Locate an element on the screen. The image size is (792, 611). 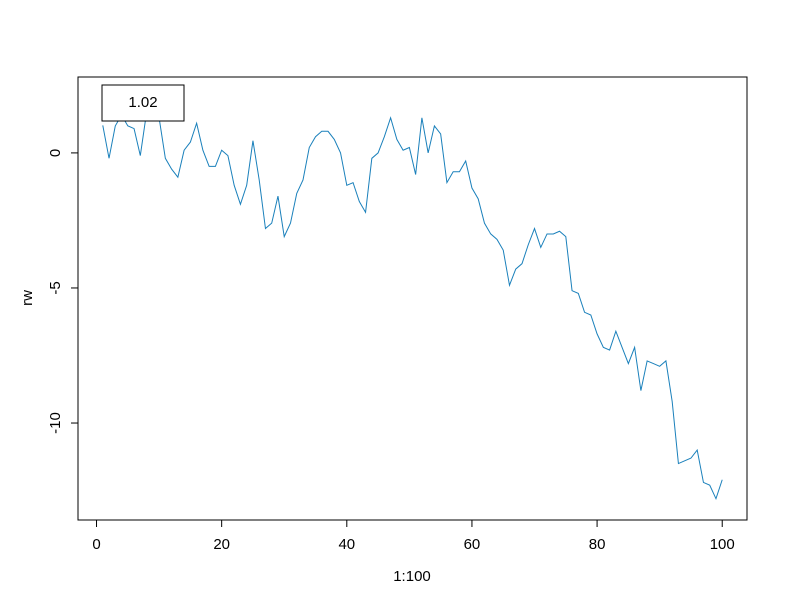
x-tick-label: 80 is located at coordinates (597, 544).